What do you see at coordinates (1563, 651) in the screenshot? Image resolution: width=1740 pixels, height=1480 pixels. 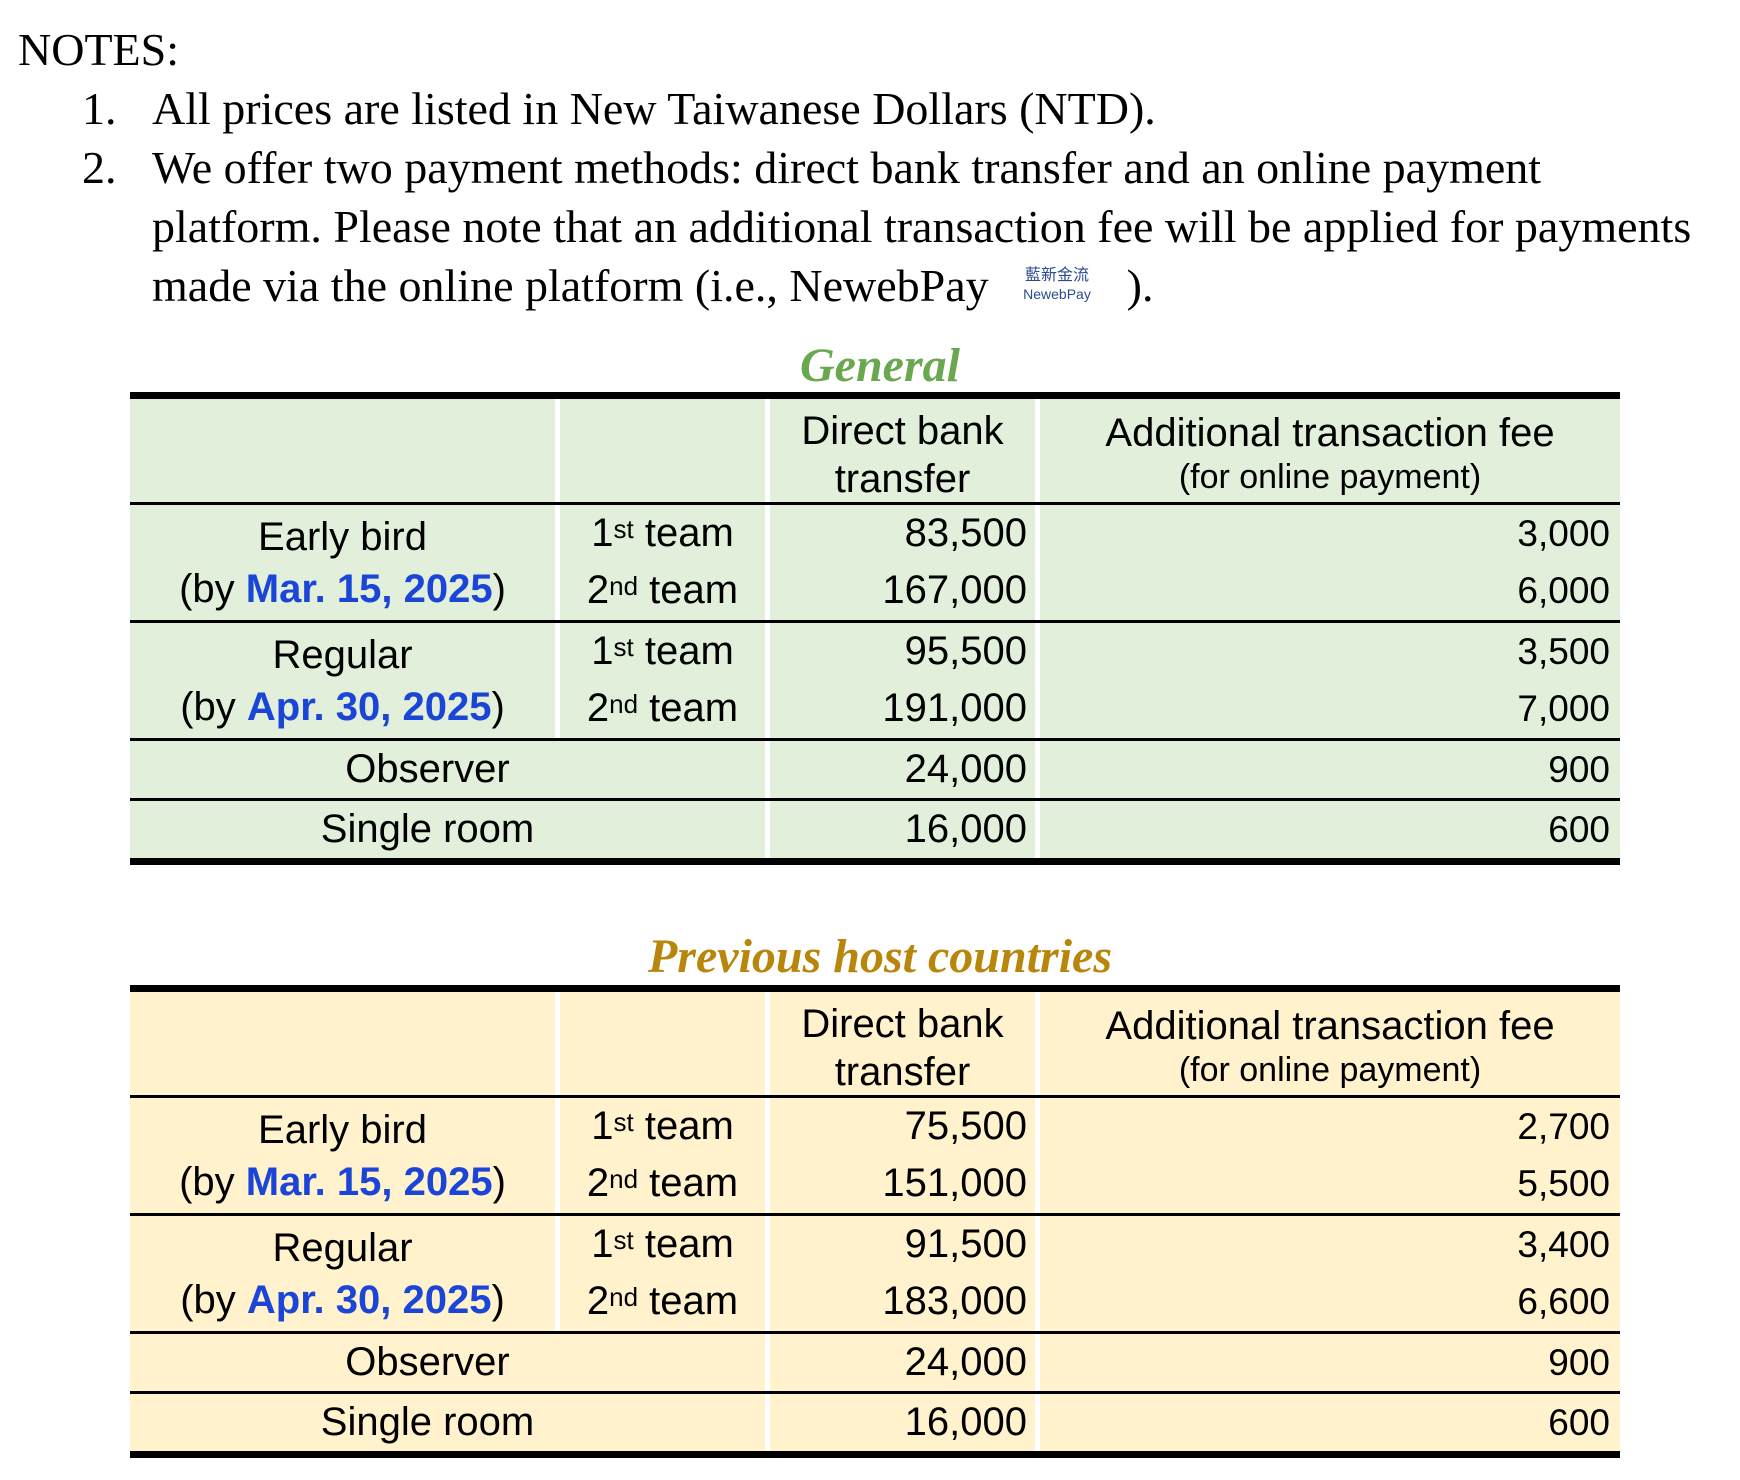 I see `fee-price: 3,500` at bounding box center [1563, 651].